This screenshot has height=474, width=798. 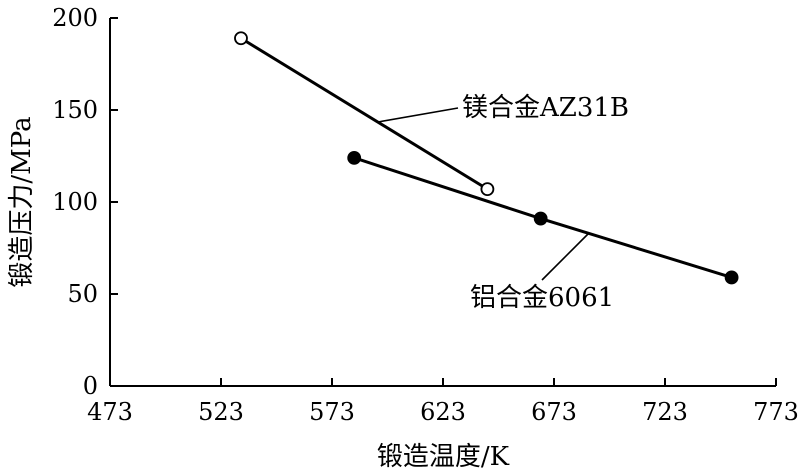 I want to click on x-axis-label: 锻造温度/K, so click(x=443, y=457).